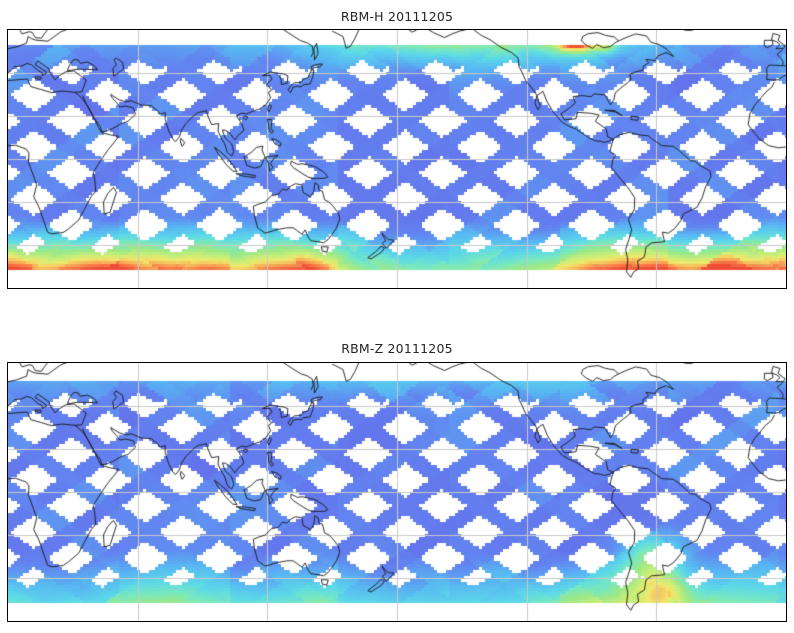 Image resolution: width=794 pixels, height=633 pixels. What do you see at coordinates (397, 16) in the screenshot?
I see `map-title-rbm-h: RBM-H 20111205` at bounding box center [397, 16].